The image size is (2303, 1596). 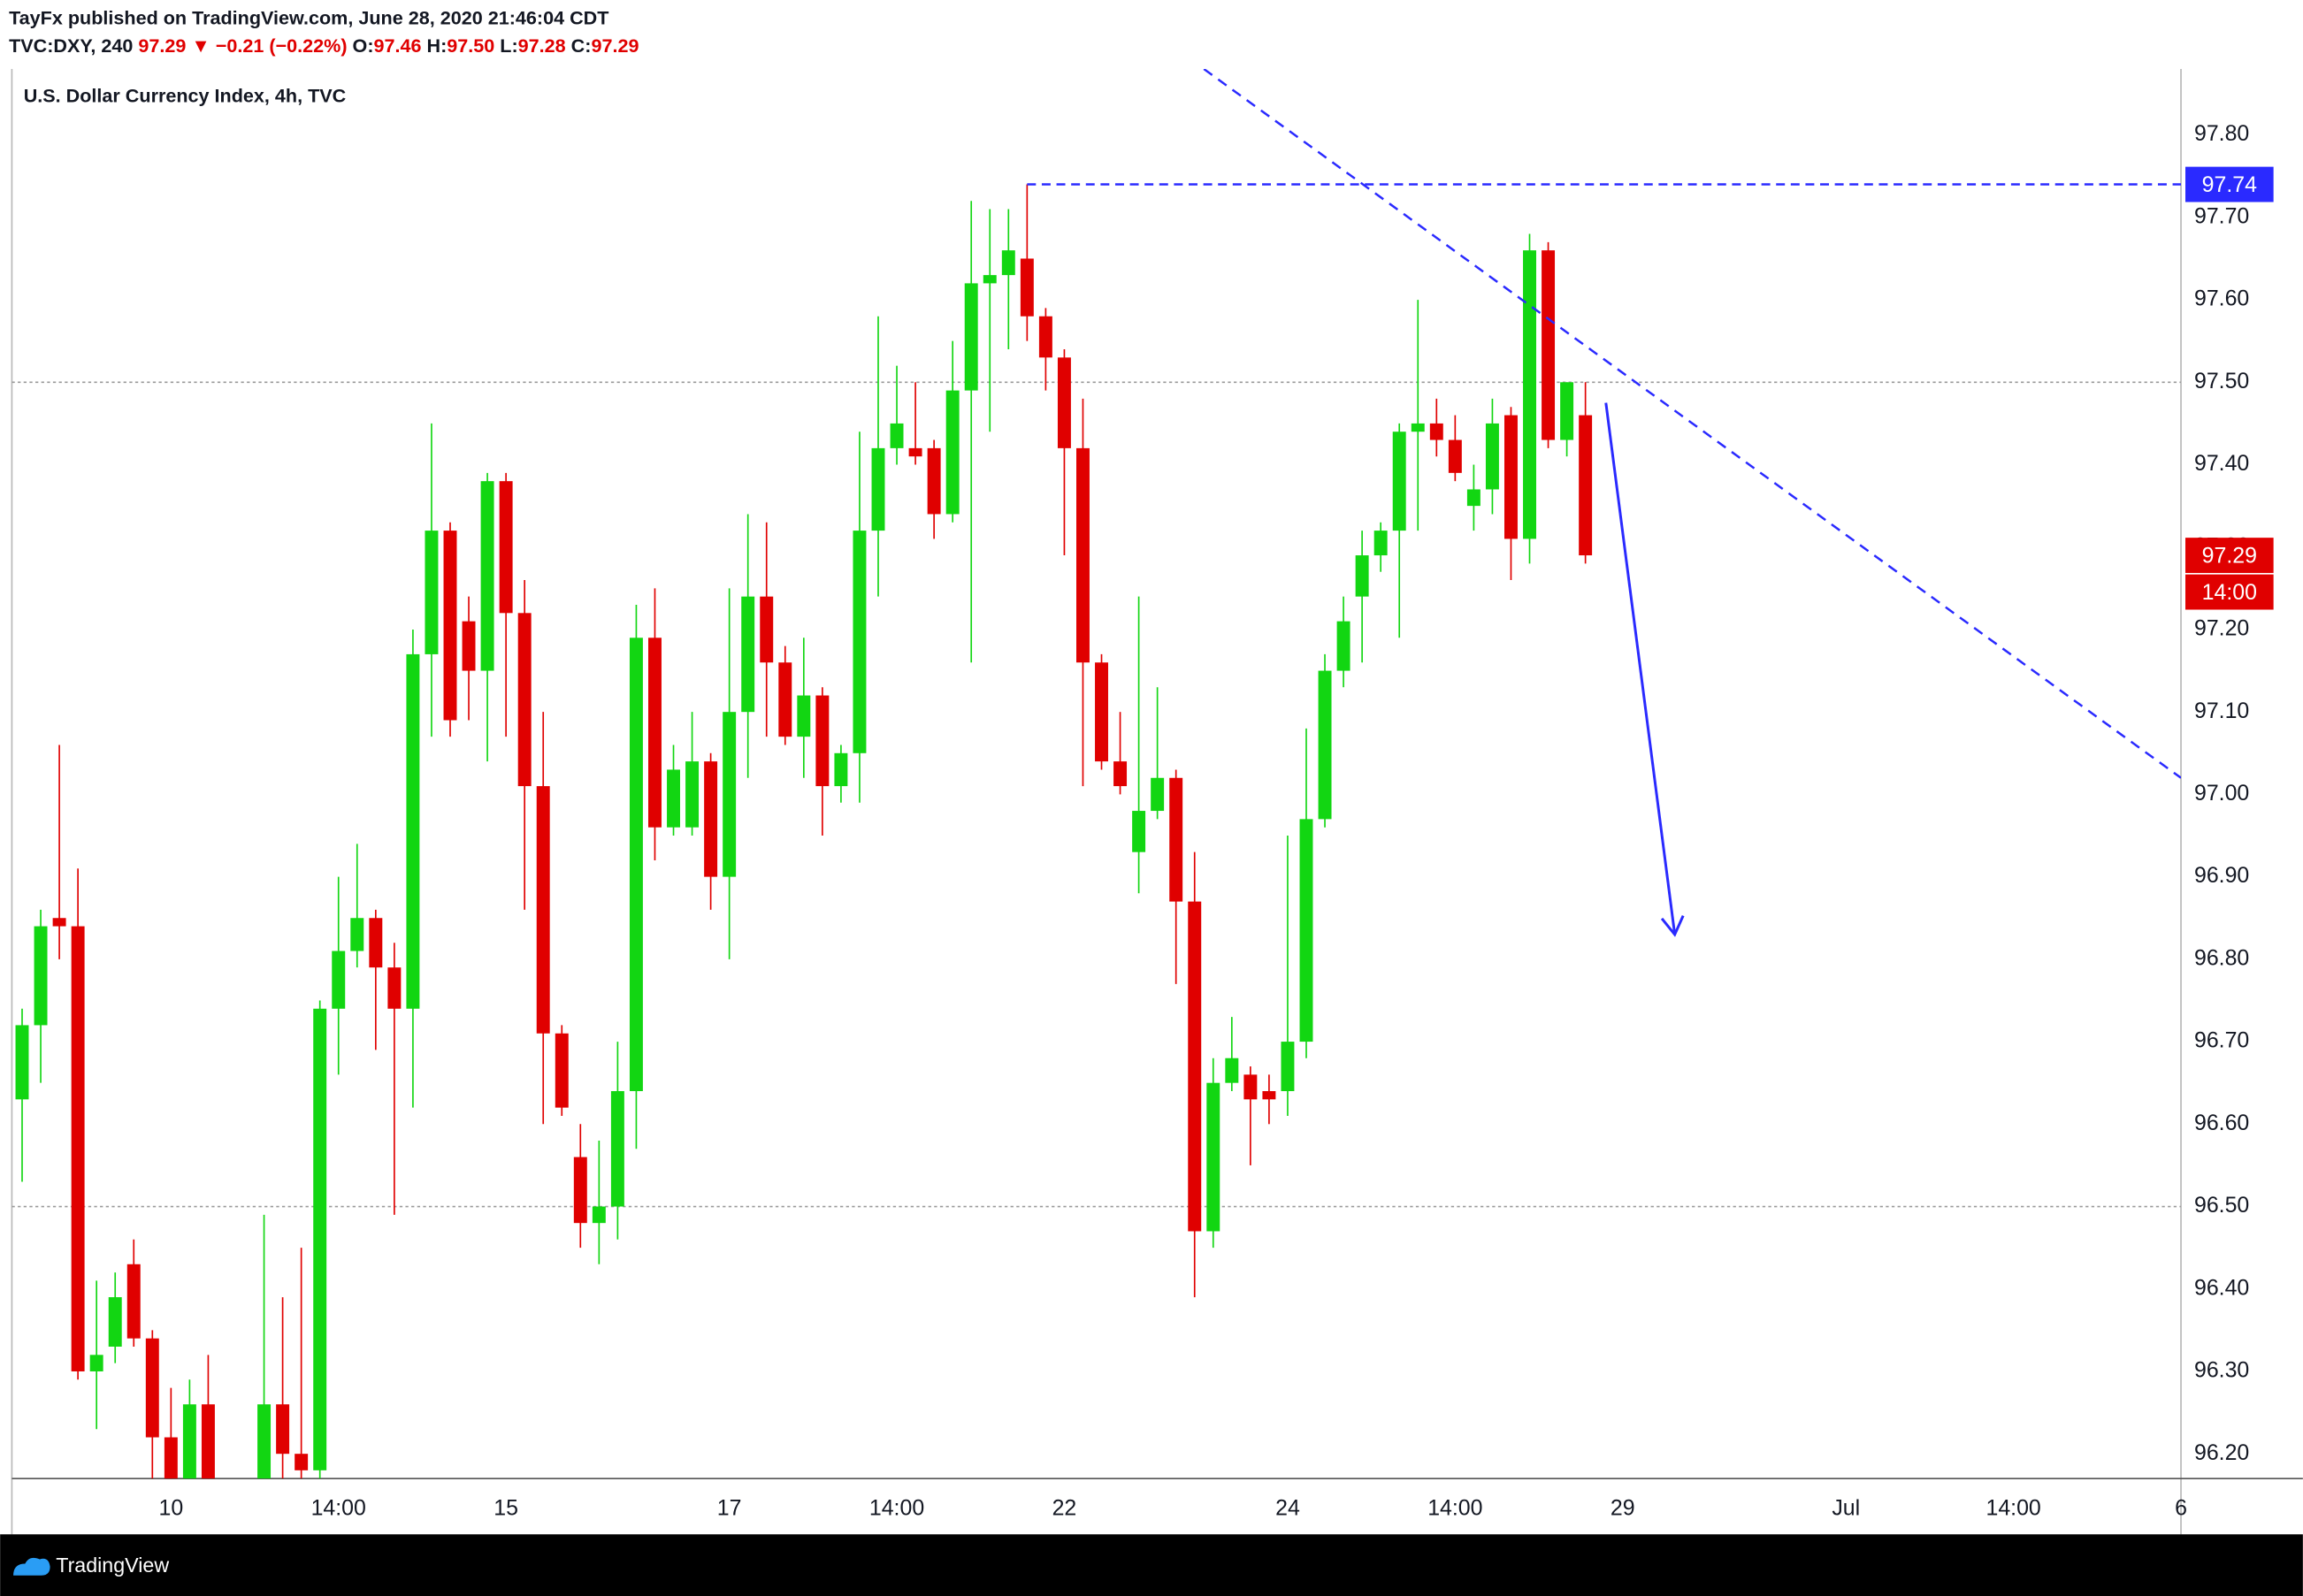 I want to click on chart-title: U.S. Dollar Currency Index, 4h, TVC, so click(x=185, y=95).